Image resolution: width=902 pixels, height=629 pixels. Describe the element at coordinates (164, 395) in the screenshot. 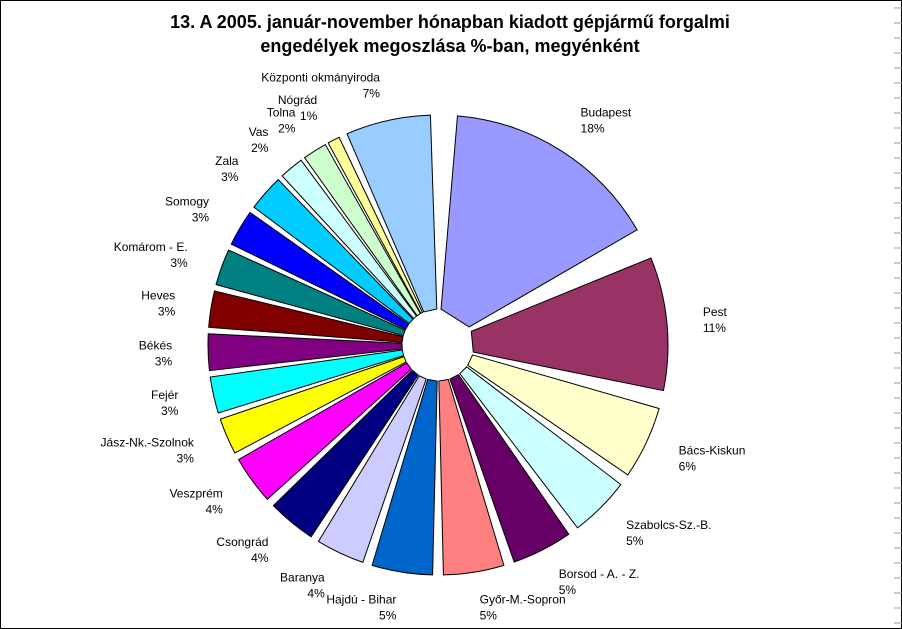

I see `slice-name: Fejér` at that location.